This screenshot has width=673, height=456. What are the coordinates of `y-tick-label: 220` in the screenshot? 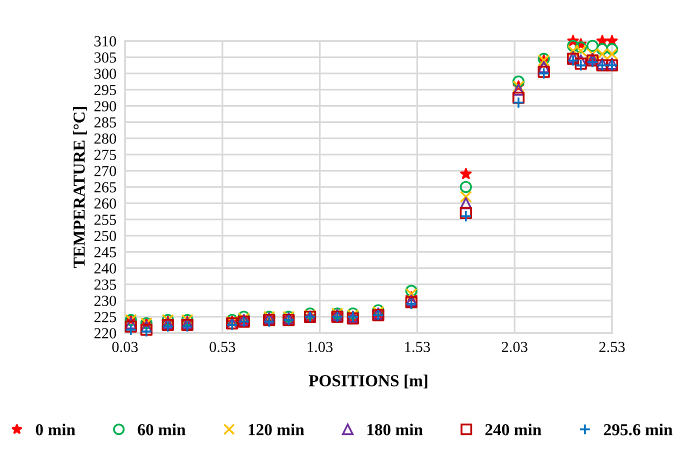 It's located at (105, 333).